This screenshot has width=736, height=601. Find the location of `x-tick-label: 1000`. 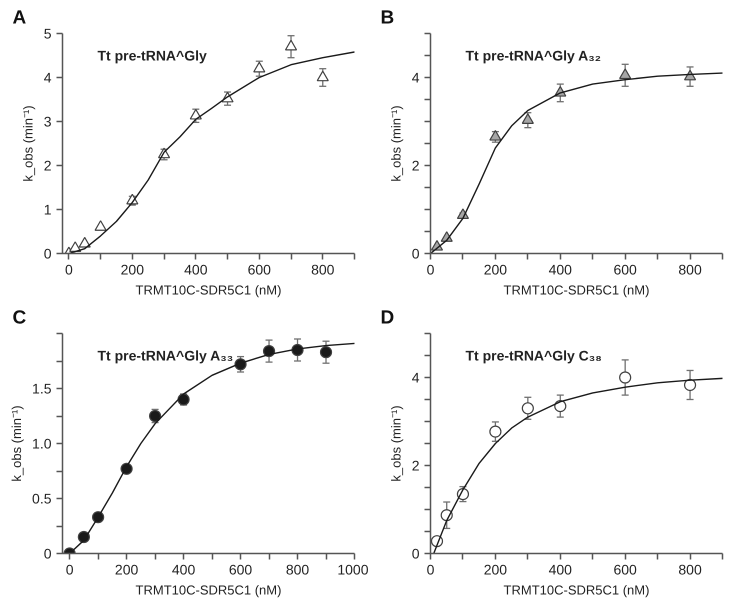

x-tick-label: 1000 is located at coordinates (353, 570).